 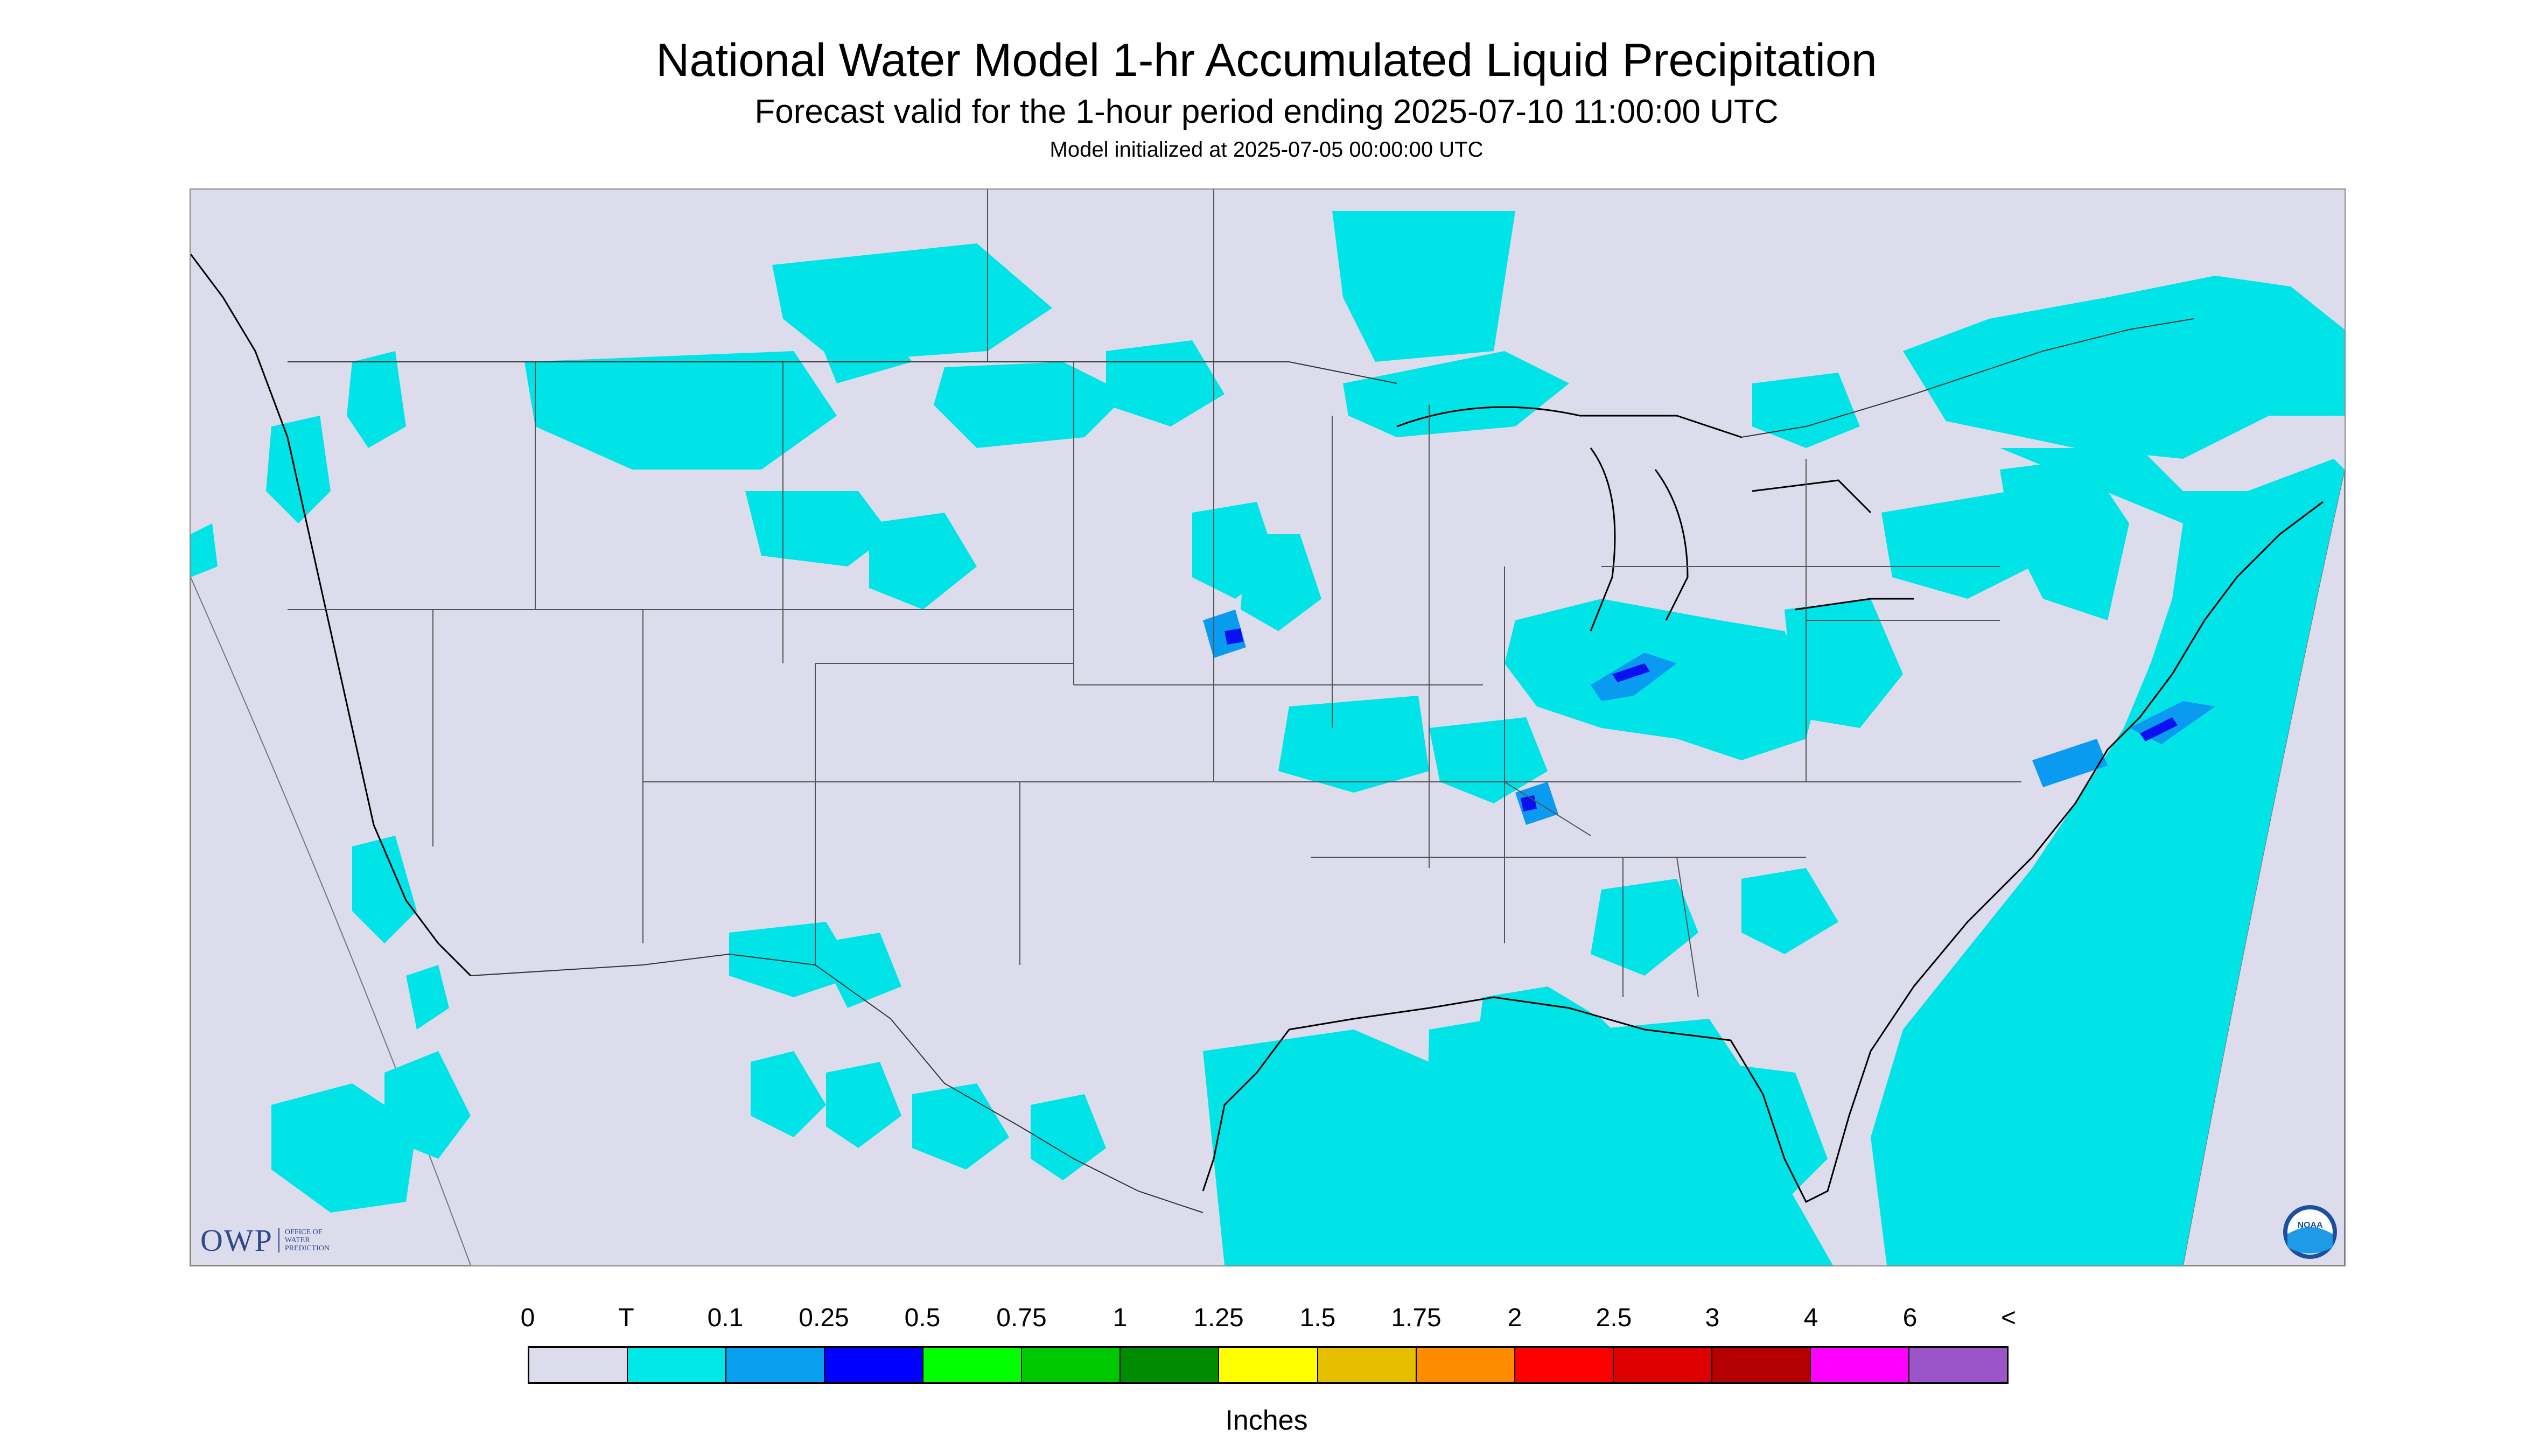 I want to click on legend-tick: 1.5, so click(x=1317, y=1318).